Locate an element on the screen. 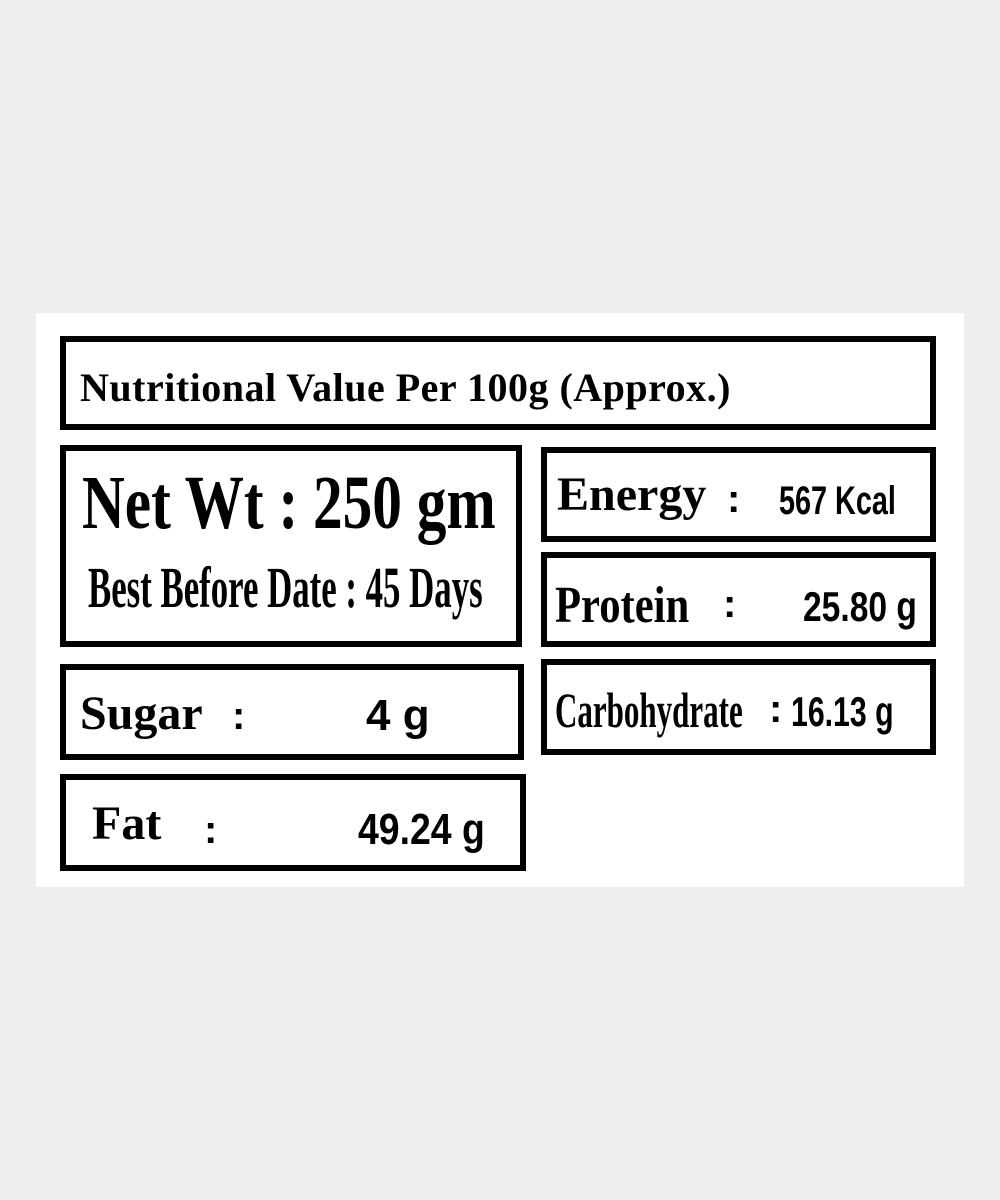 The image size is (1000, 1200). energy-box: Energy : 567 Kcal is located at coordinates (738, 494).